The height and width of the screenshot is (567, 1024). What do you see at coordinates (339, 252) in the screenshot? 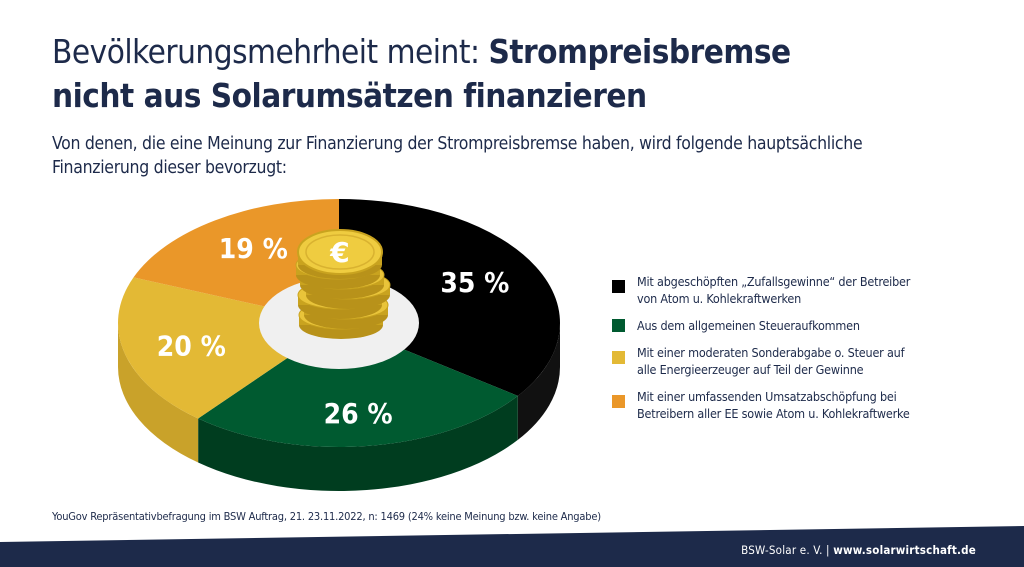
I see `euro-icon: €` at bounding box center [339, 252].